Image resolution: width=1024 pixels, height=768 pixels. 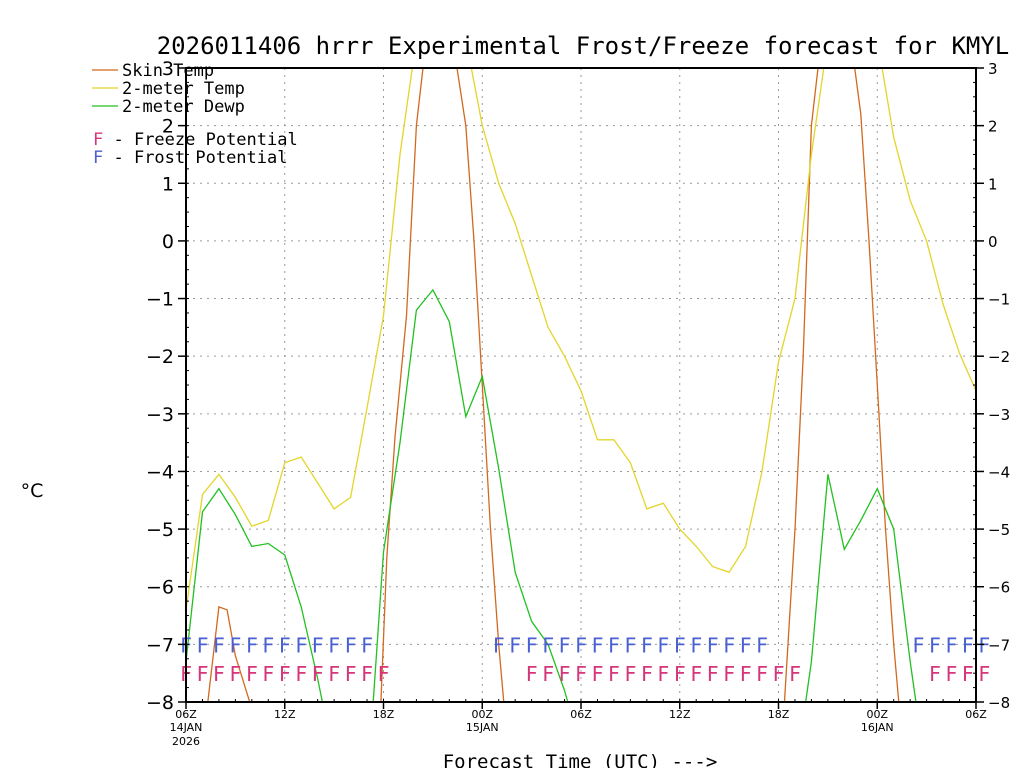 What do you see at coordinates (160, 645) in the screenshot?
I see `y-tick-label-left: −7` at bounding box center [160, 645].